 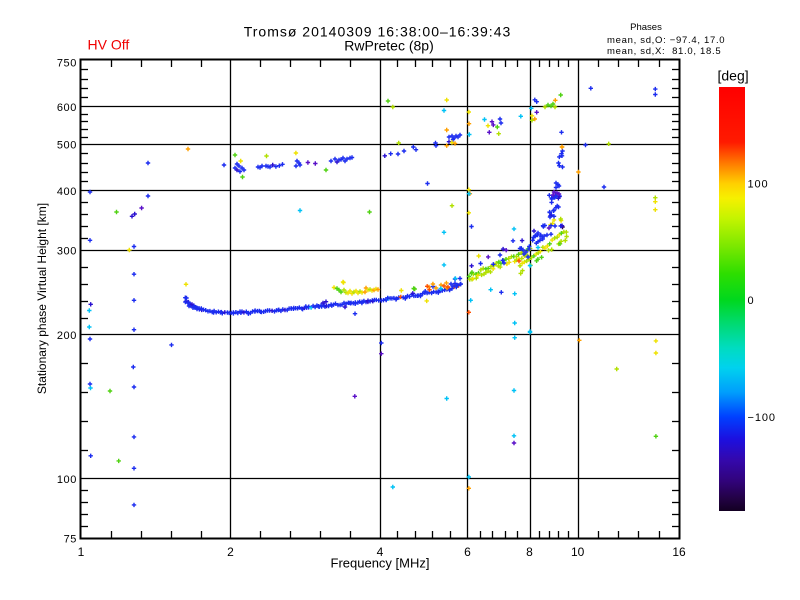 What do you see at coordinates (762, 418) in the screenshot?
I see `svg-text: −100` at bounding box center [762, 418].